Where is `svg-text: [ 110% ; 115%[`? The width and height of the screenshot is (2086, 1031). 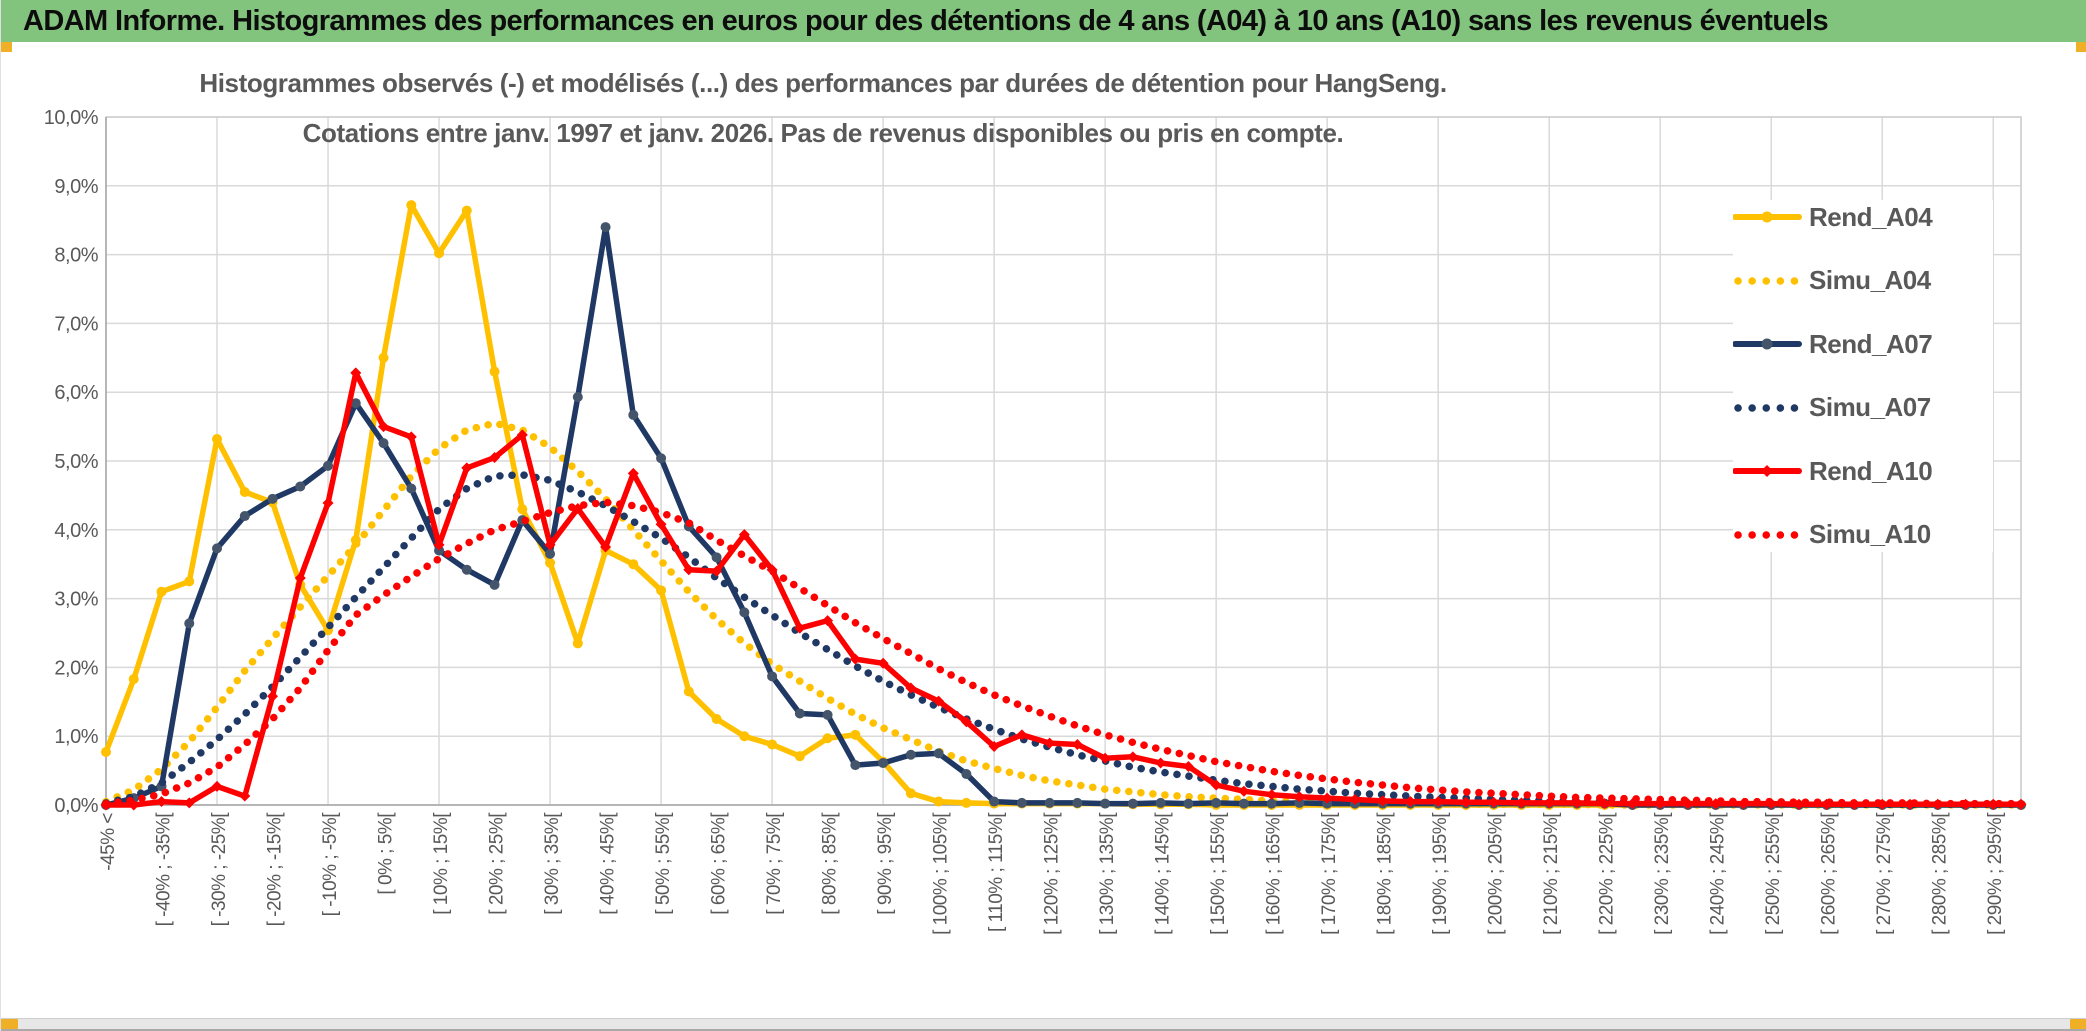 svg-text: [ 110% ; 115%[ is located at coordinates (996, 872).